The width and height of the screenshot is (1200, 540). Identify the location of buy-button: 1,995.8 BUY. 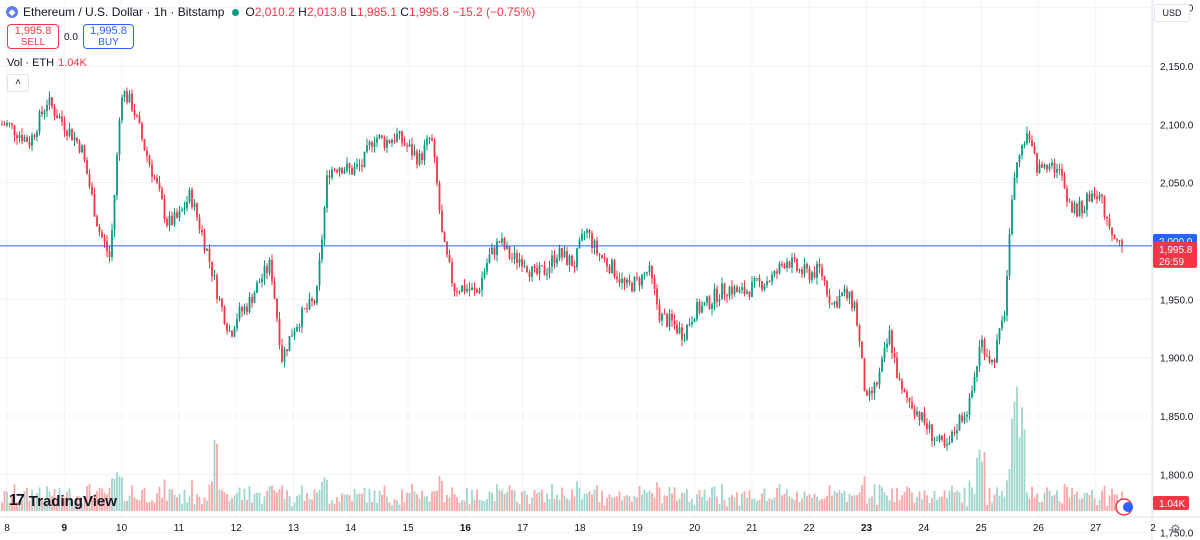
(108, 36).